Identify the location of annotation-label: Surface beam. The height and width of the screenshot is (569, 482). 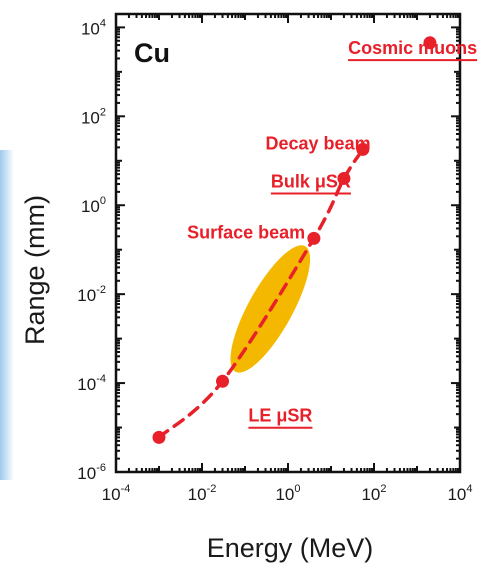
(246, 232).